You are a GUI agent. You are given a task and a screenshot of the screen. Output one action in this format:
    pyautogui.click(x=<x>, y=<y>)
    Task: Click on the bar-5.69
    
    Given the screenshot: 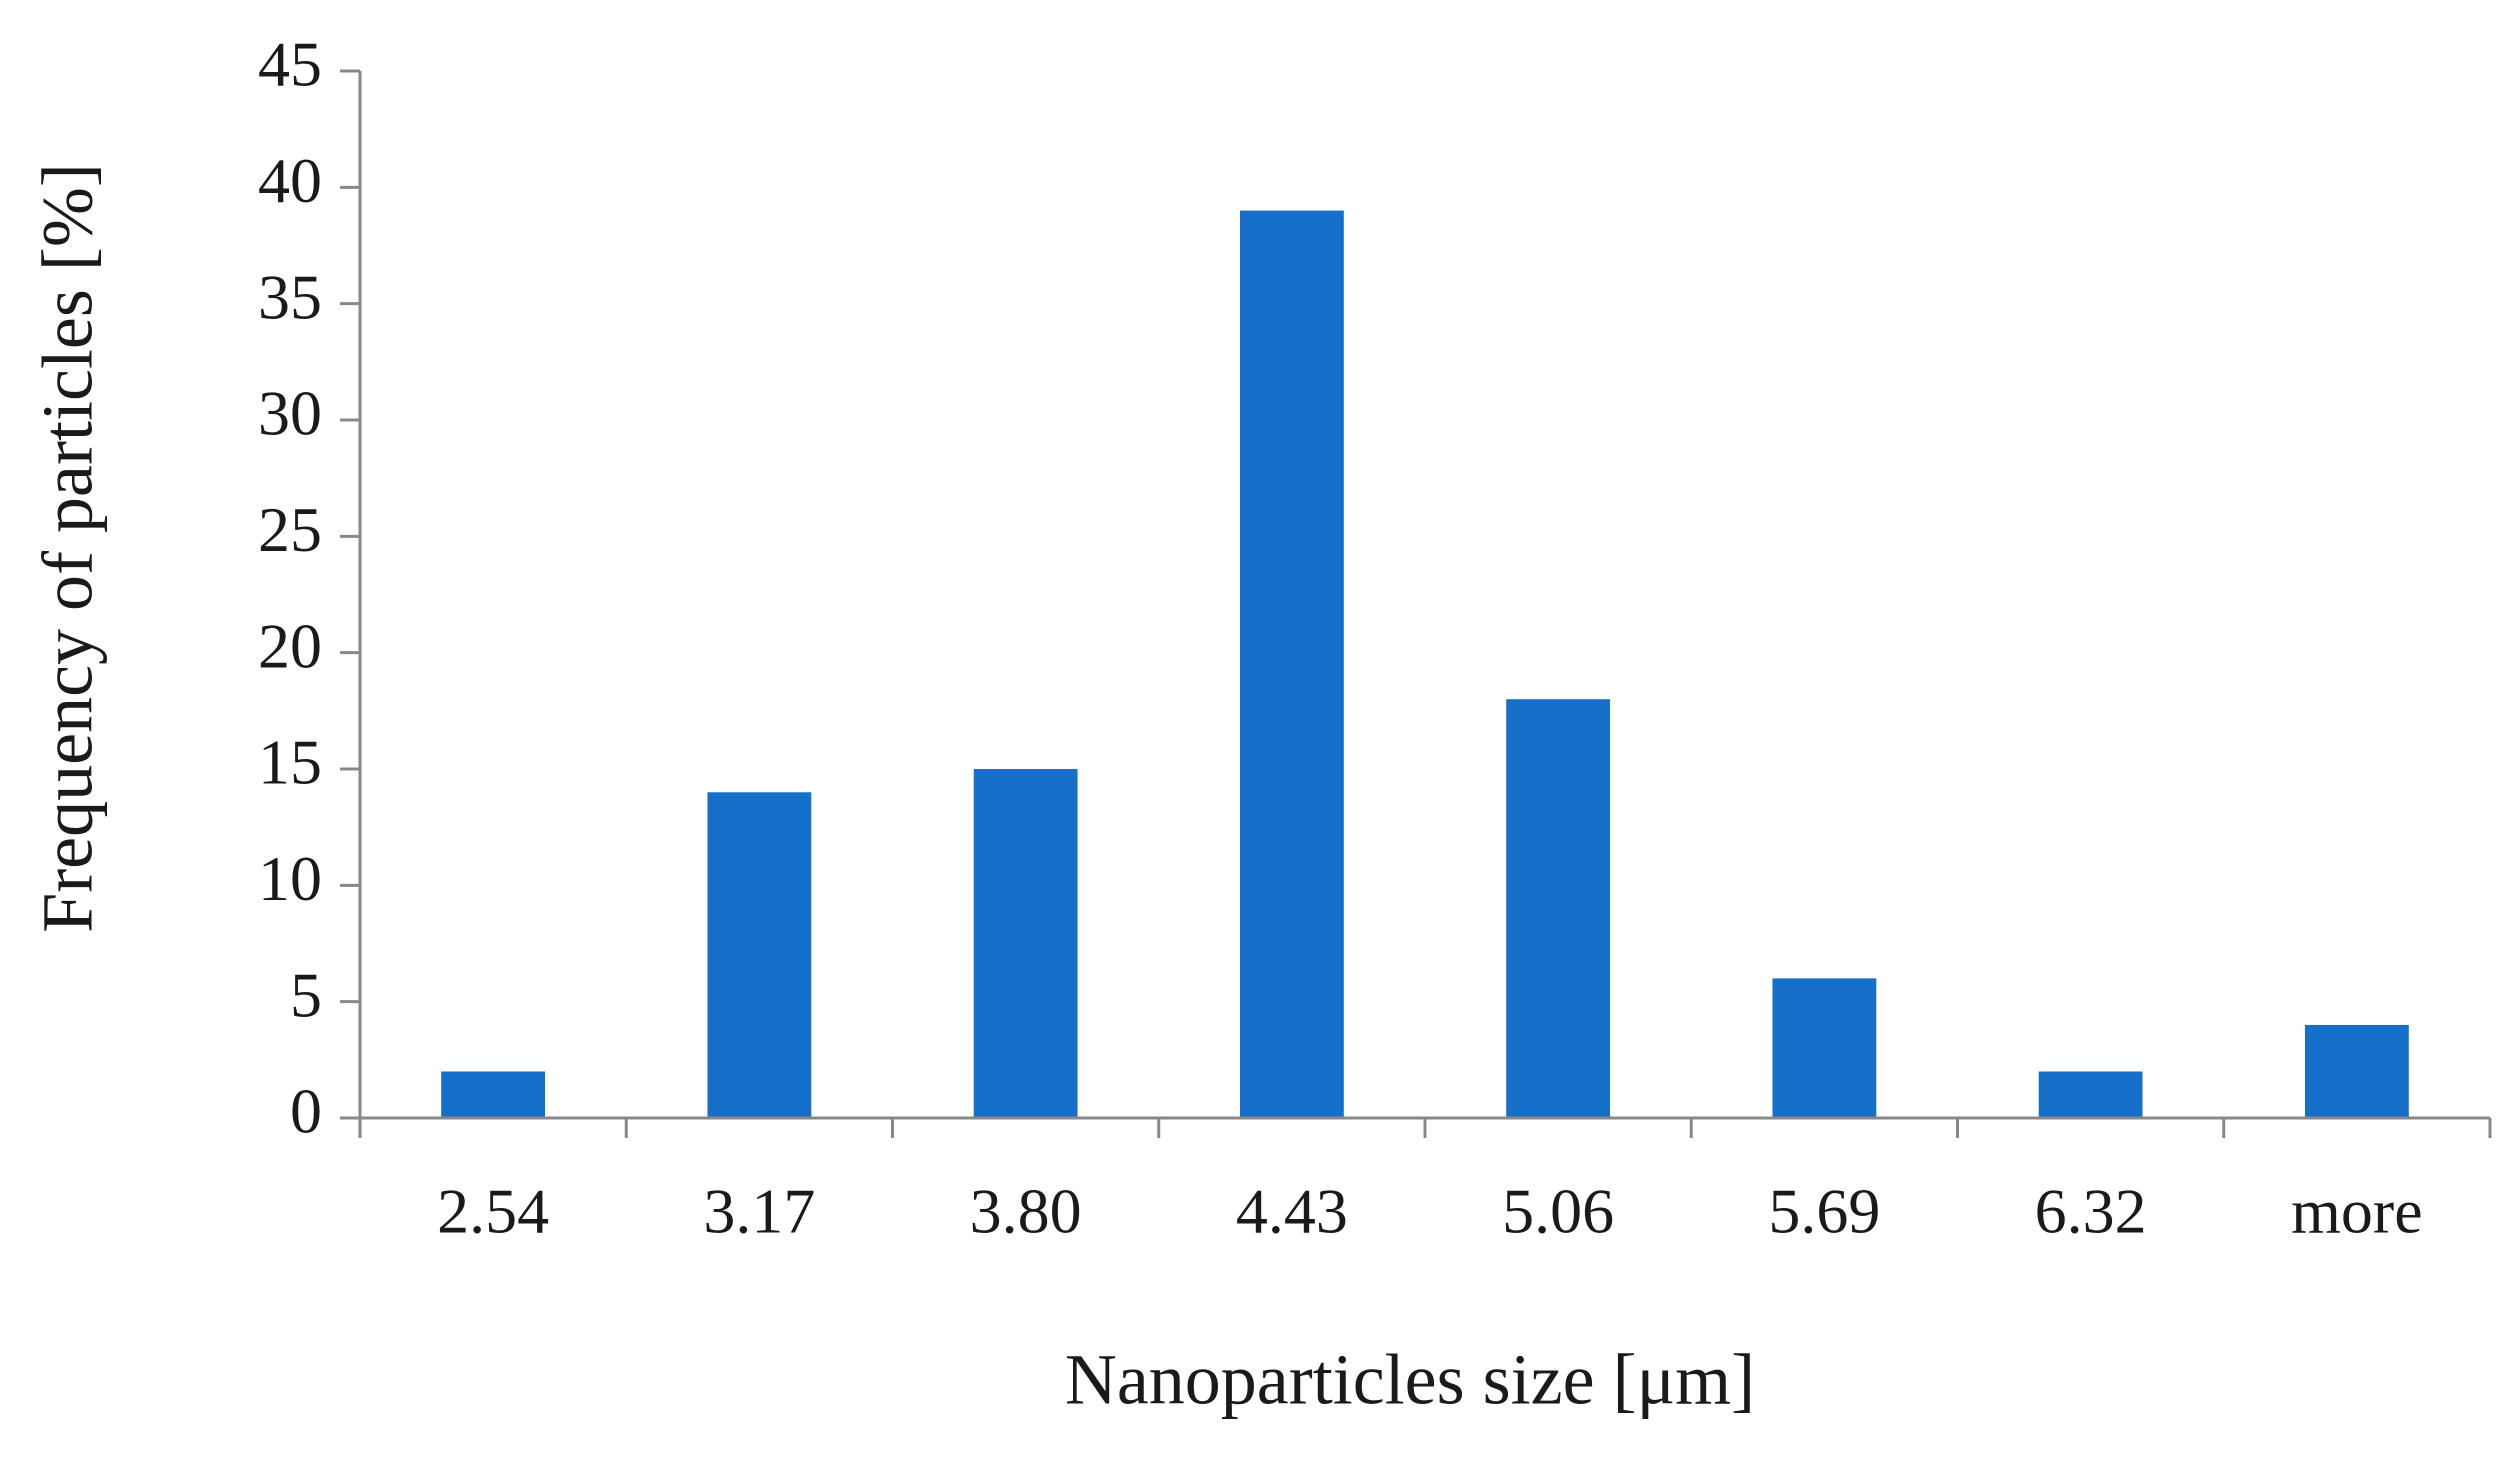 What is the action you would take?
    pyautogui.click(x=1824, y=1048)
    